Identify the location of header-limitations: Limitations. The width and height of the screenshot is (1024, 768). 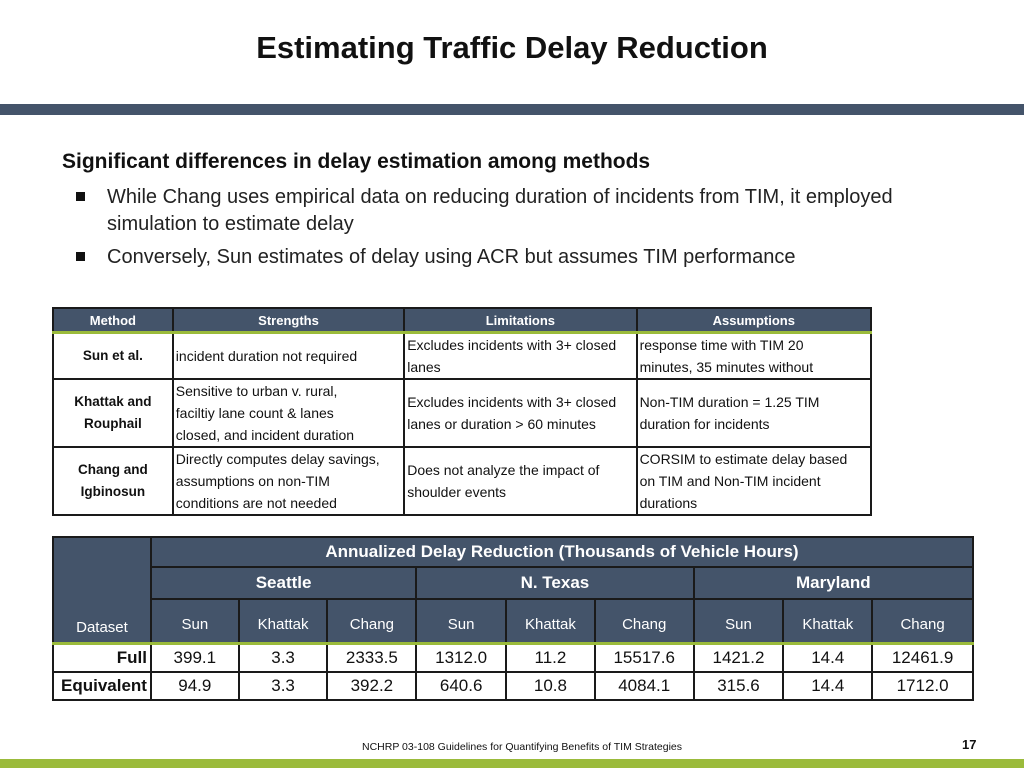
(520, 320).